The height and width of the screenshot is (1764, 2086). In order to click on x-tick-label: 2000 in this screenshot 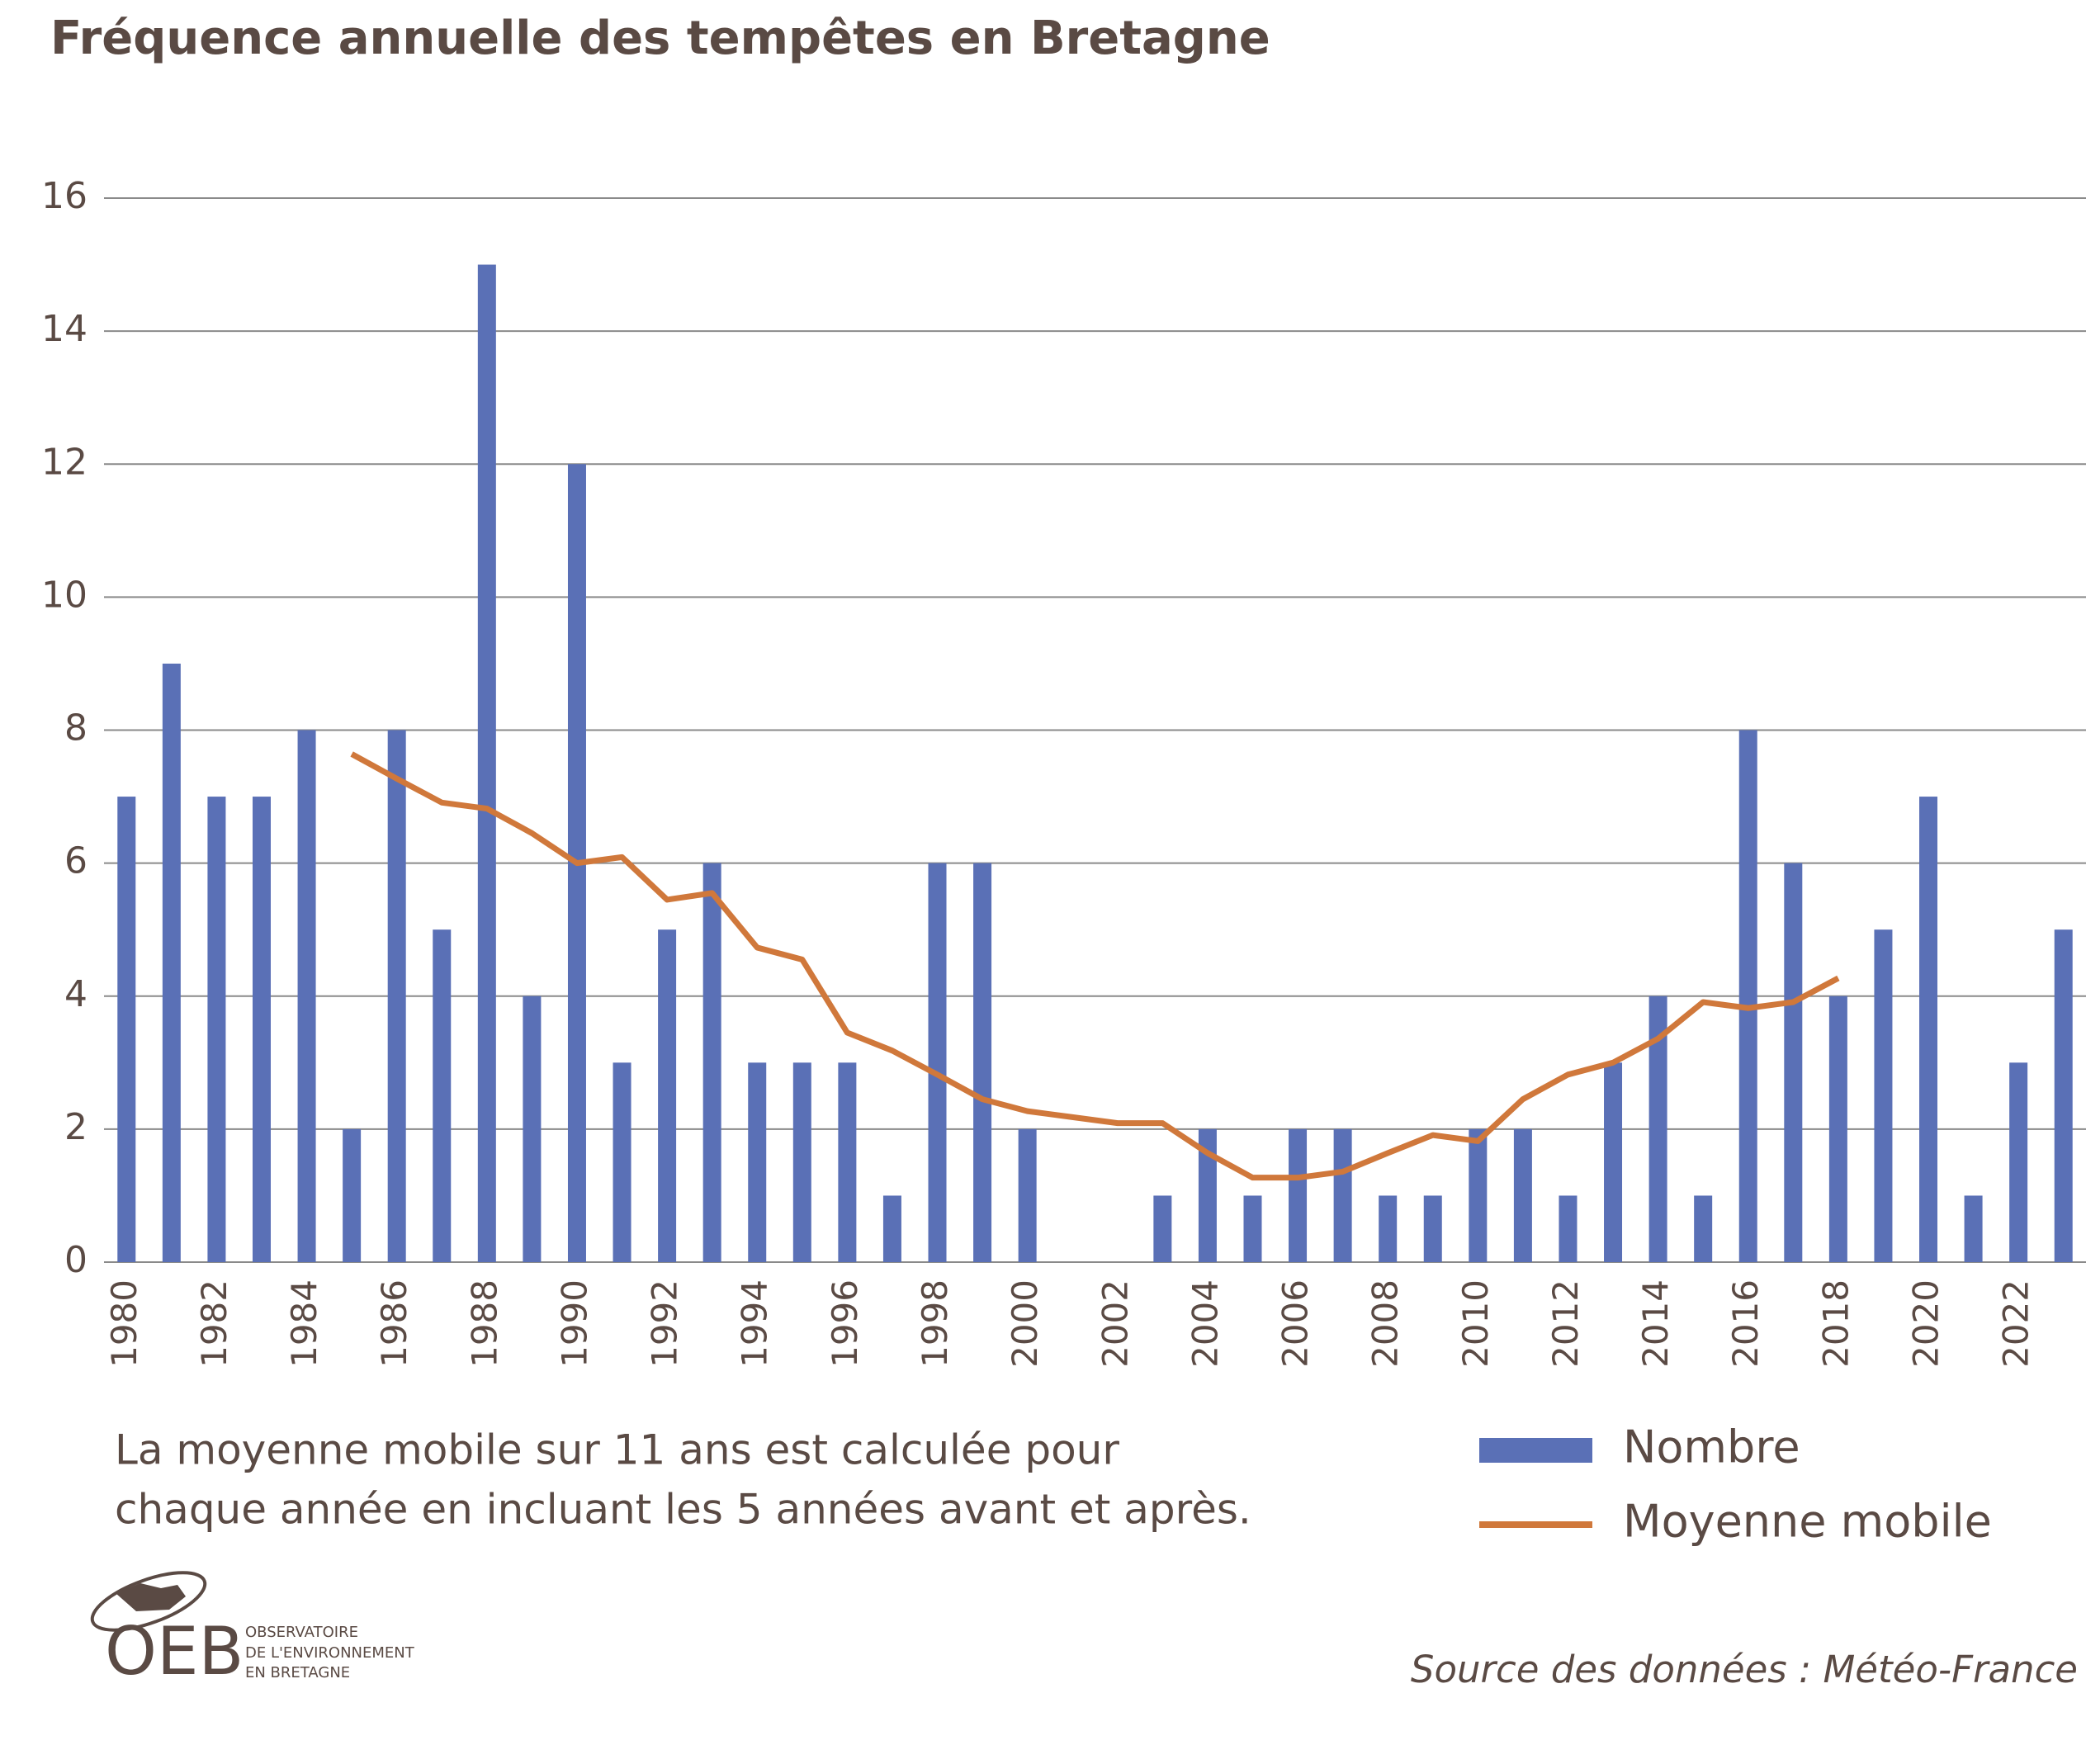, I will do `click(1025, 1323)`.